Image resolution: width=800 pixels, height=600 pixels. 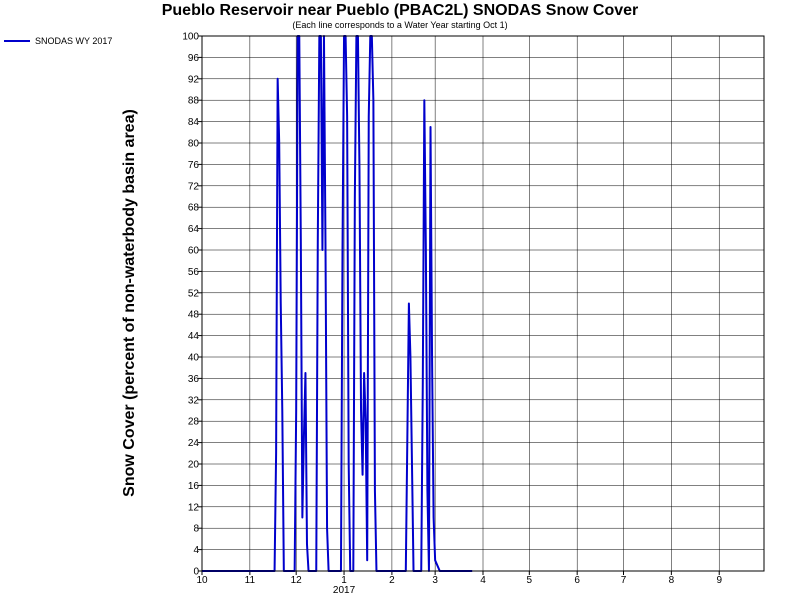 What do you see at coordinates (194, 58) in the screenshot?
I see `y-tick-label: 96` at bounding box center [194, 58].